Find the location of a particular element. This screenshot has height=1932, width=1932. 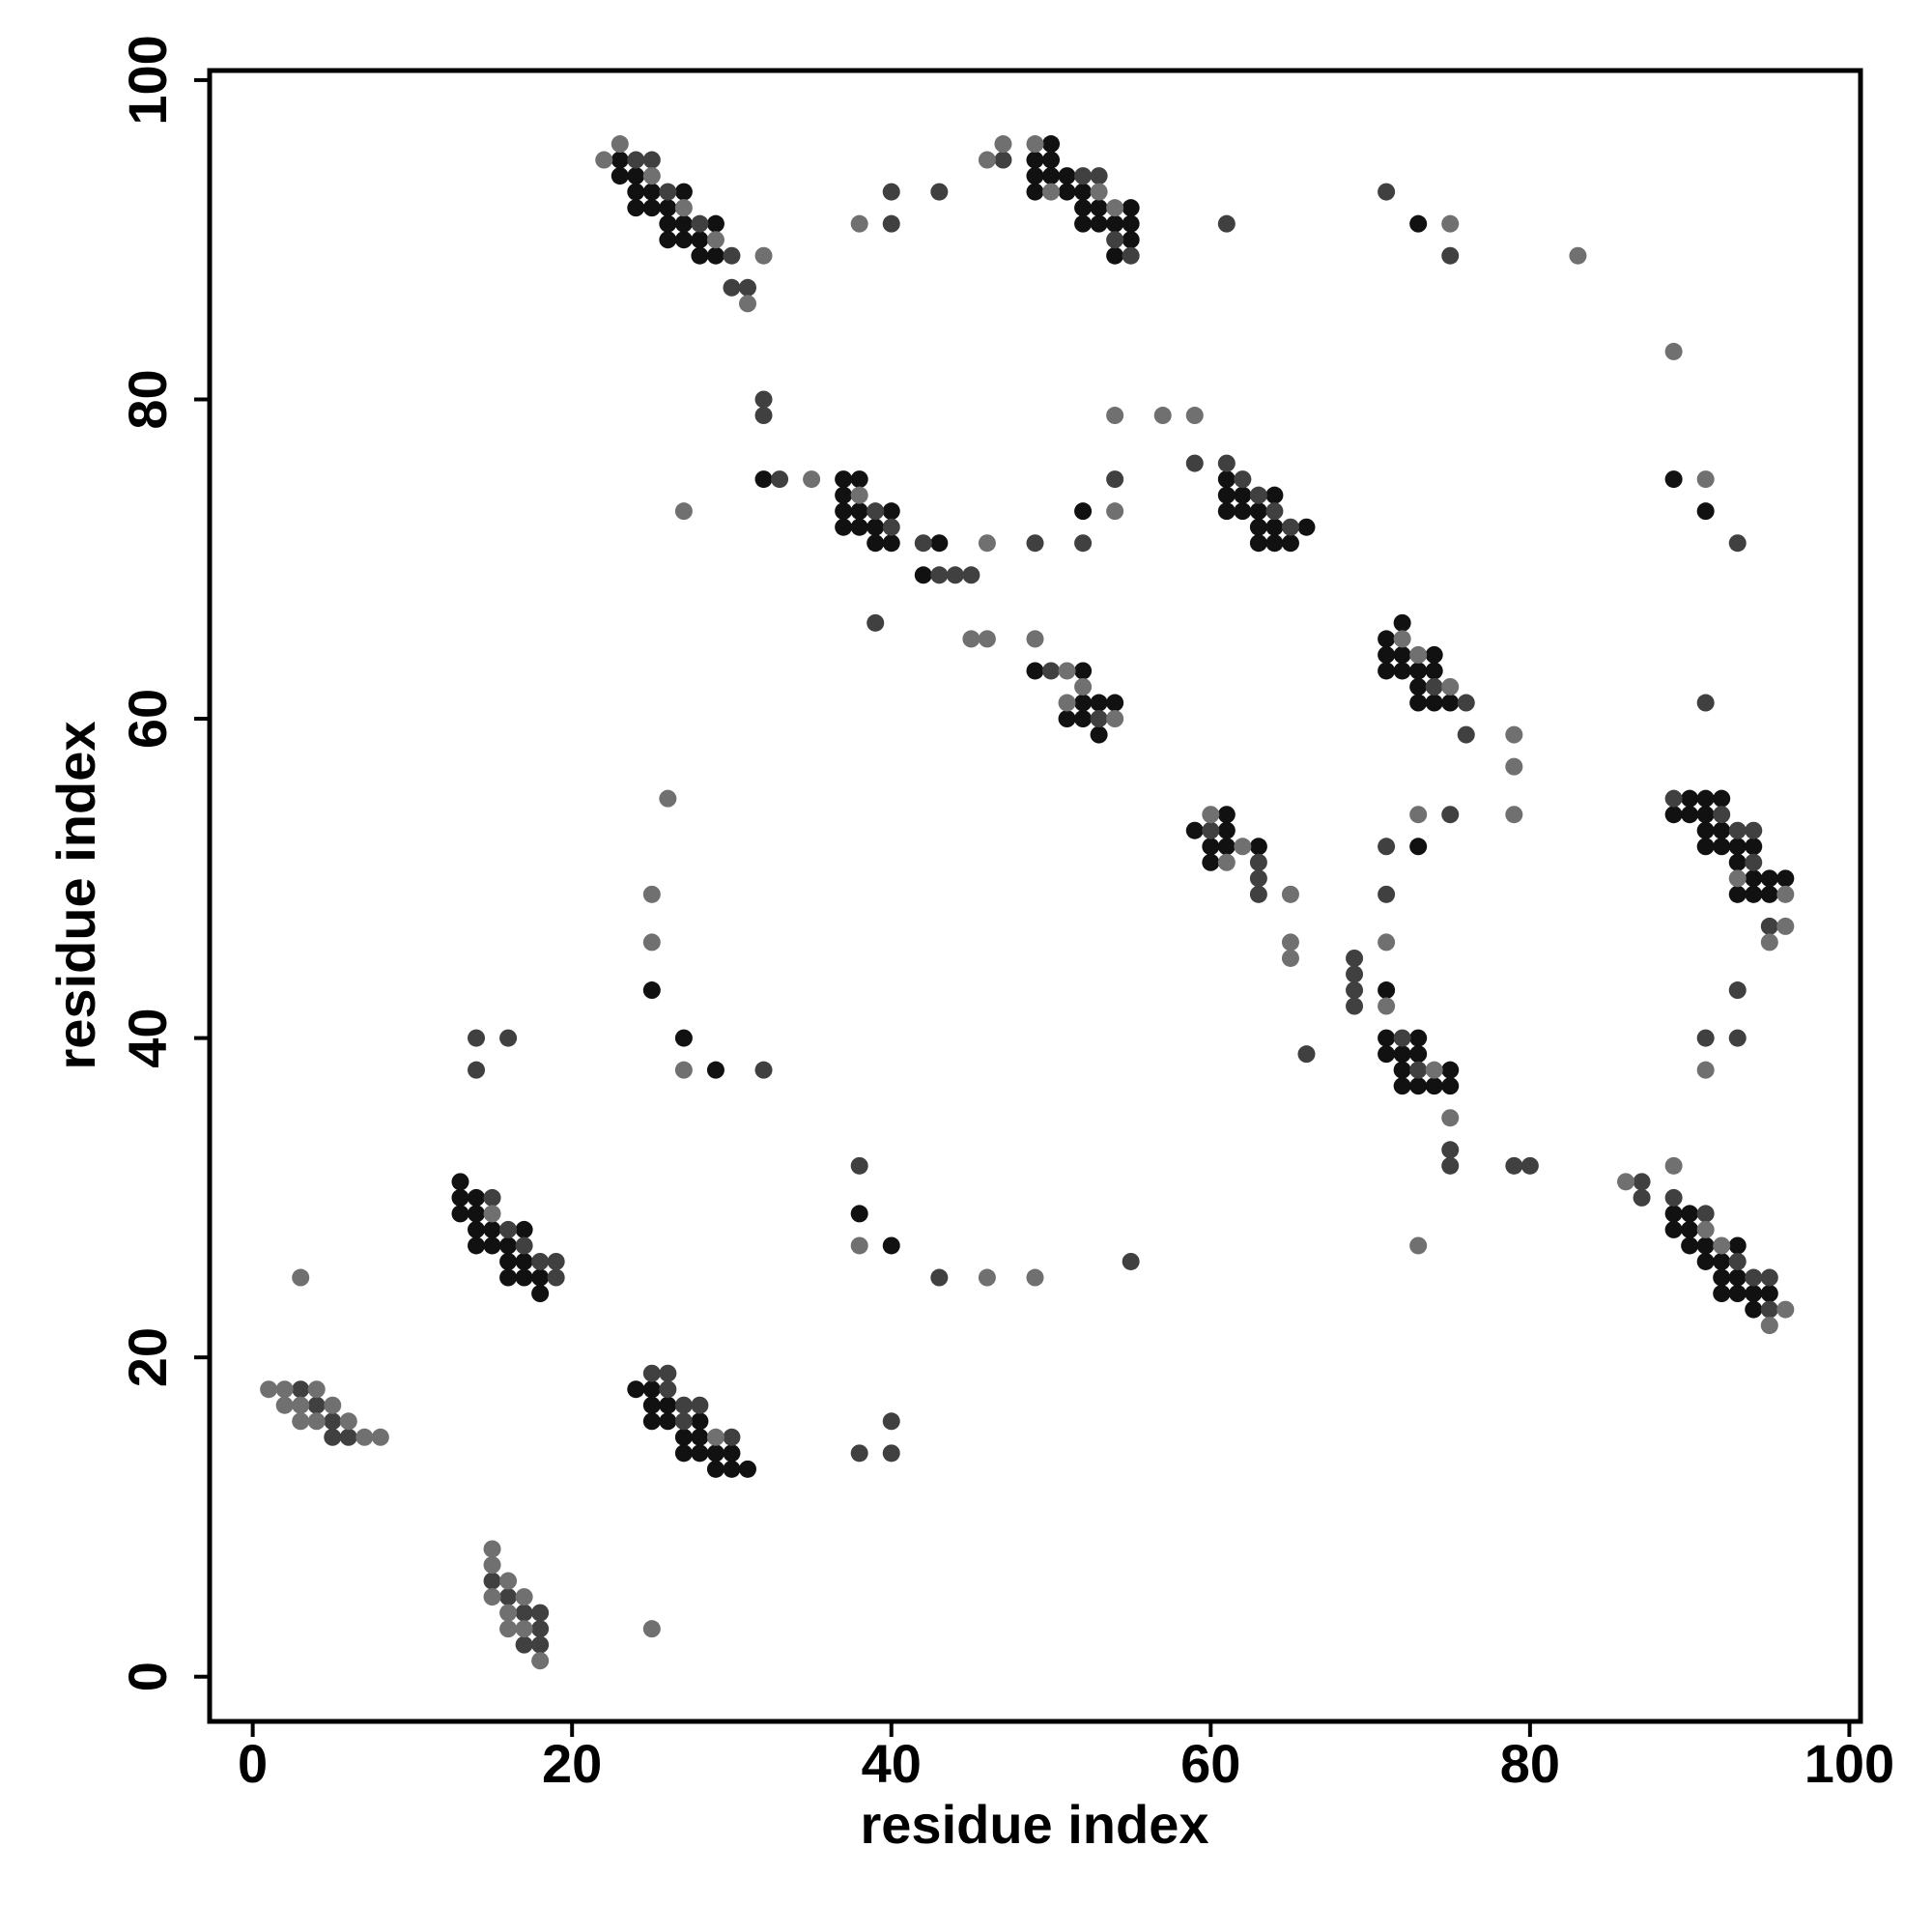

y-tick-label: 20 is located at coordinates (147, 1357).